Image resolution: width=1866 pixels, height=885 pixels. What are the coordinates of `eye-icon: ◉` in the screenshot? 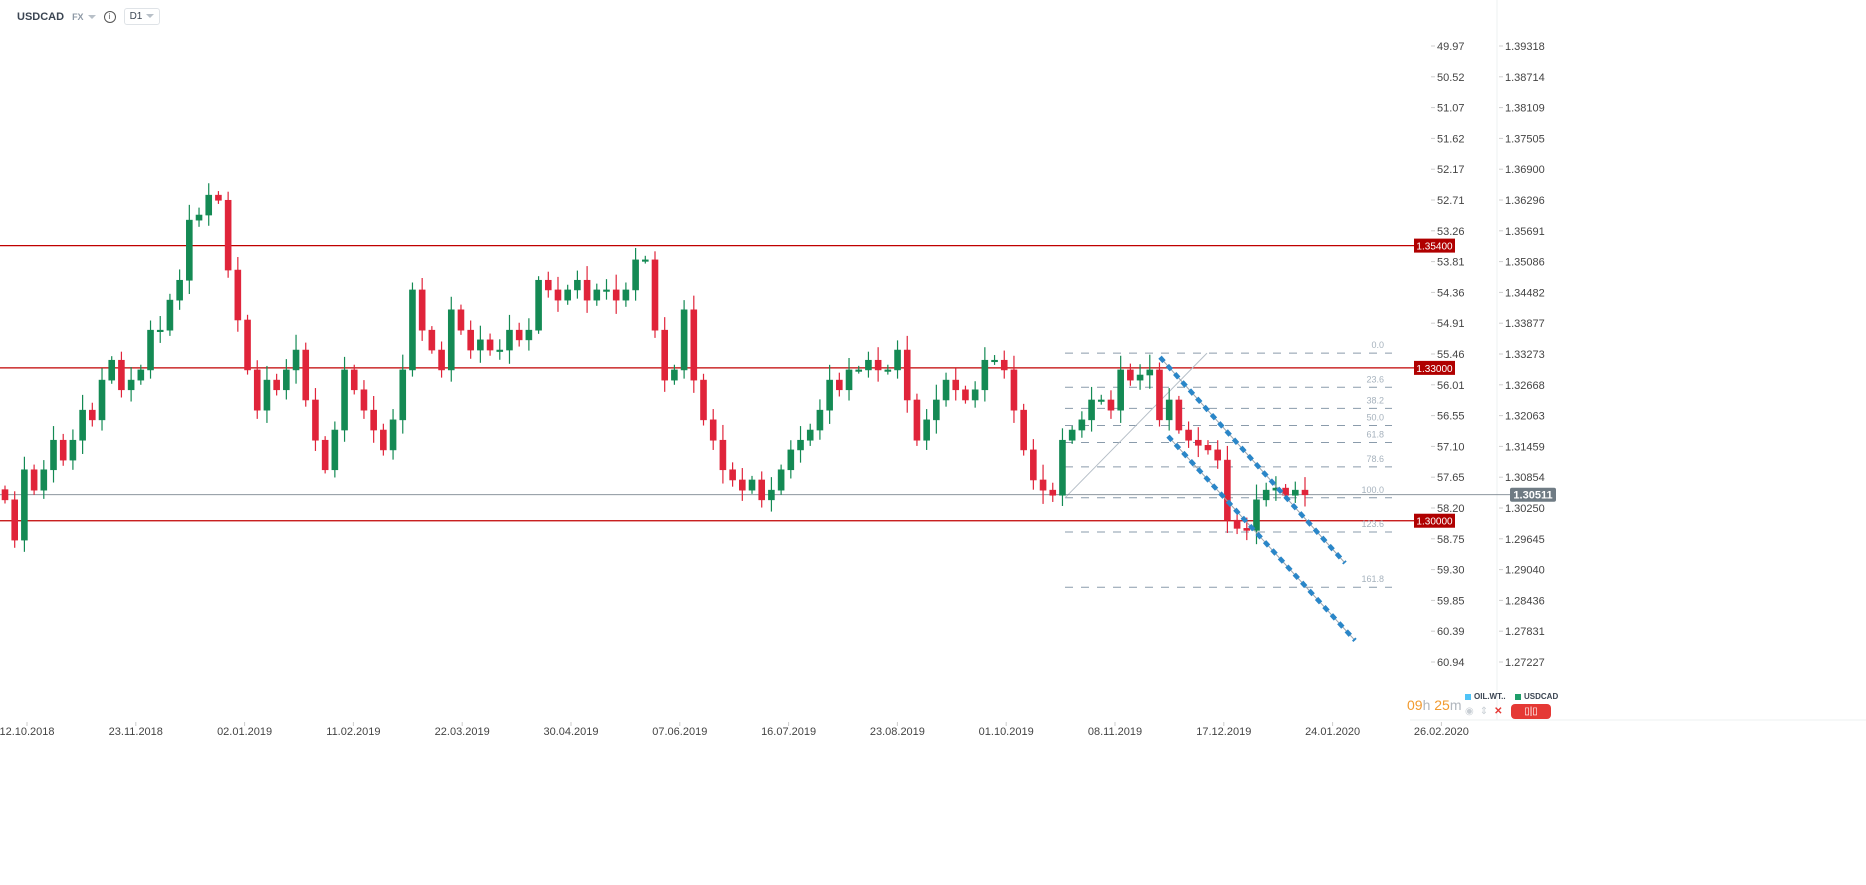 It's located at (1469, 711).